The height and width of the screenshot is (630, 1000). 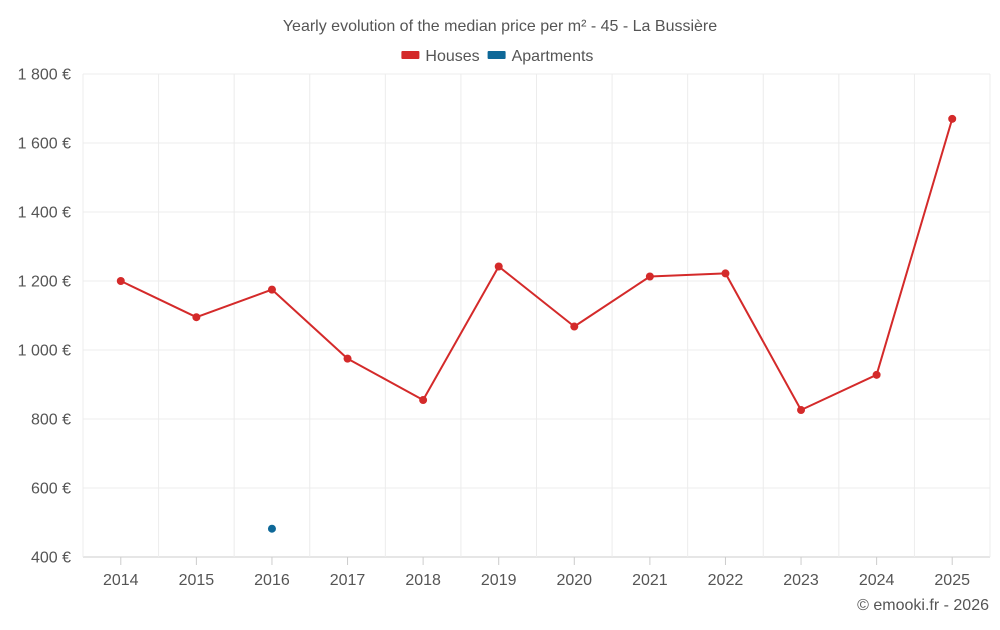 I want to click on y-tick-label: 1 200 €, so click(x=44, y=282).